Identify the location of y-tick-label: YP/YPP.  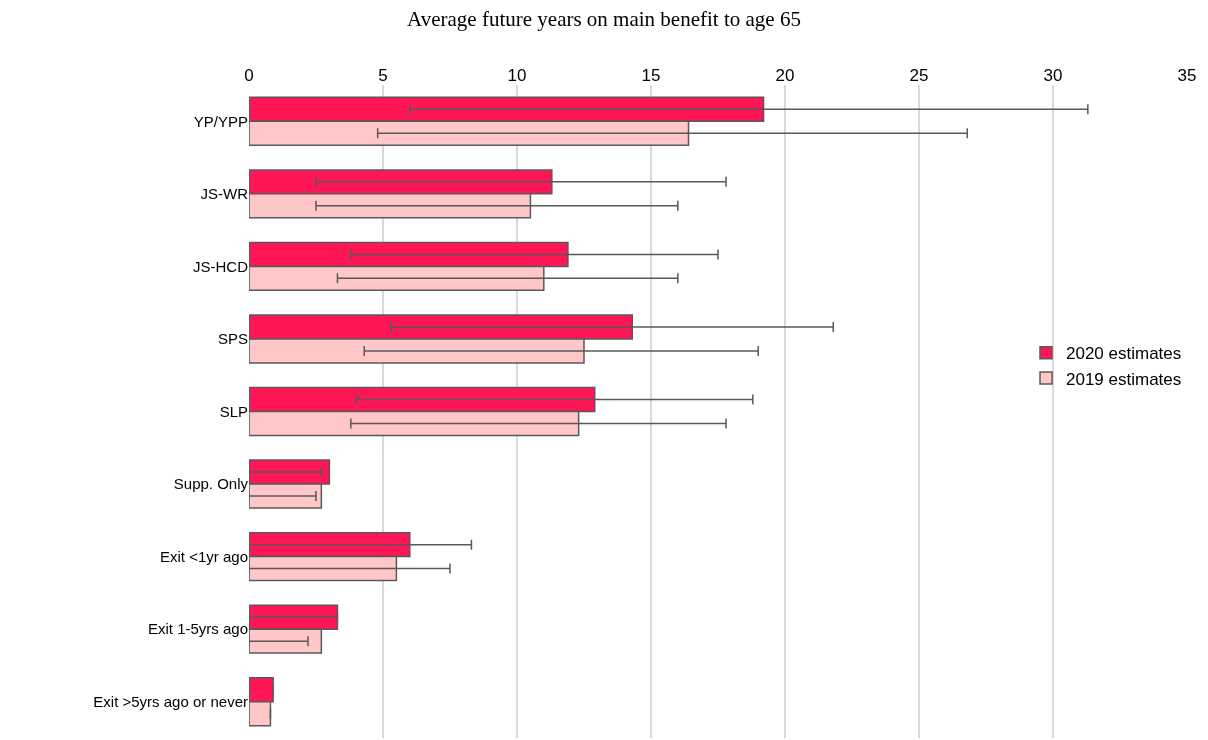
(220, 121).